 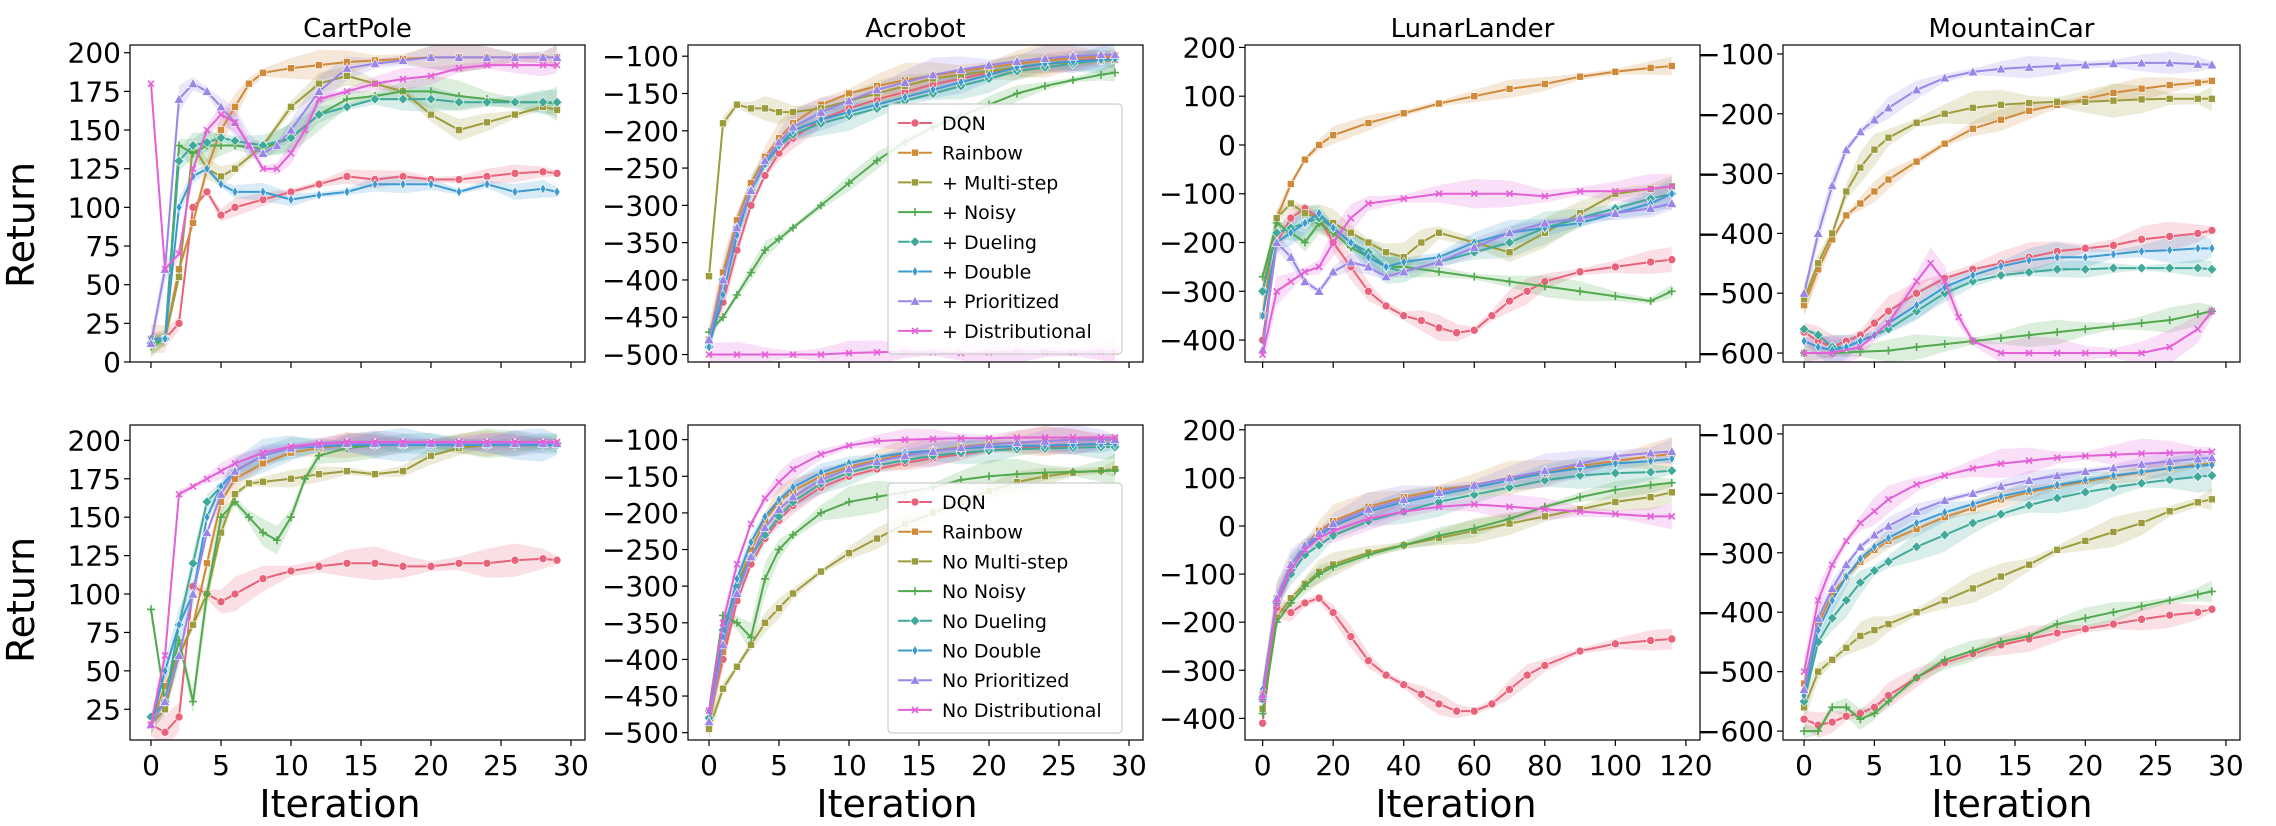 I want to click on legend-item-no-double: No Double, so click(x=969, y=652).